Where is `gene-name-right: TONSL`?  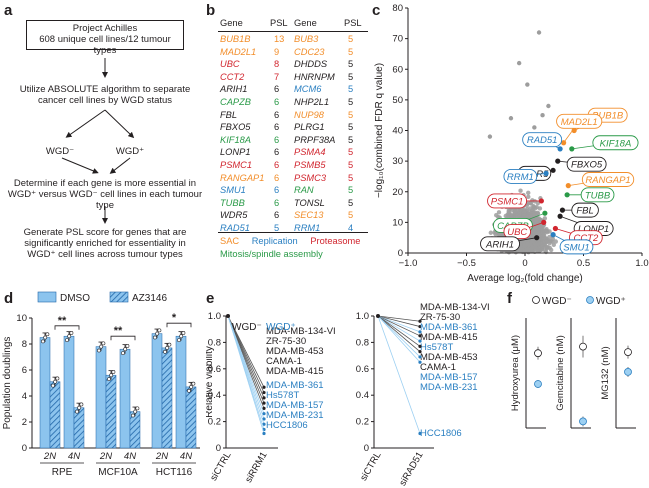
gene-name-right: TONSL is located at coordinates (309, 202).